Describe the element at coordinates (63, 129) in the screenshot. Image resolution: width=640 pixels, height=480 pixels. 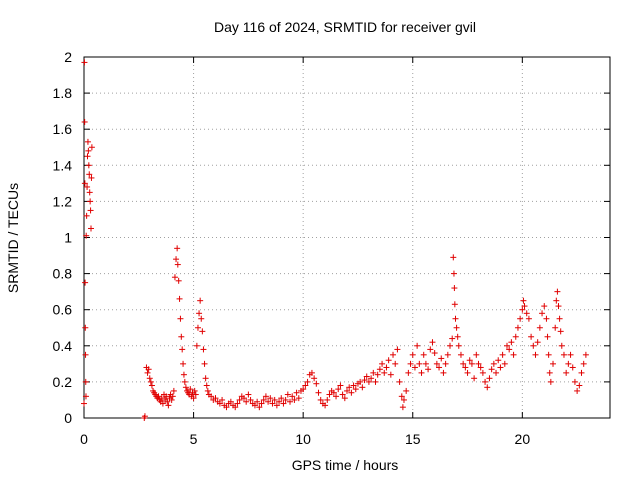
I see `y-tick-label: 1.6` at that location.